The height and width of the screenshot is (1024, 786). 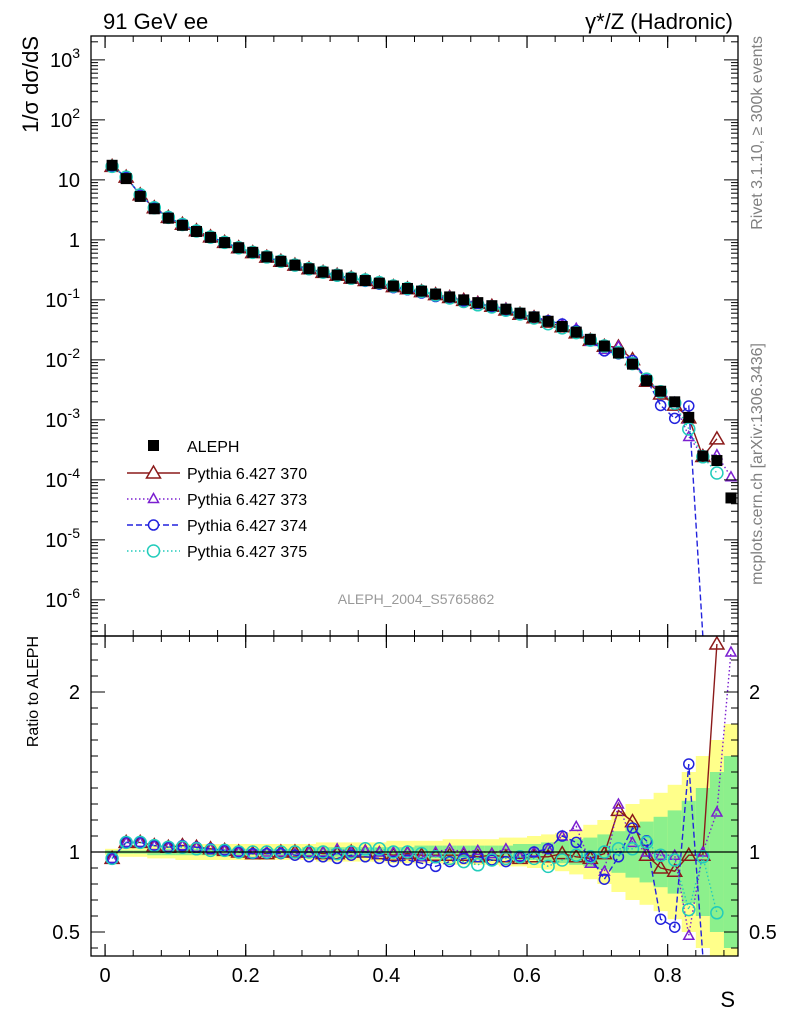 I want to click on y-tick-label-main: 10², so click(x=65, y=118).